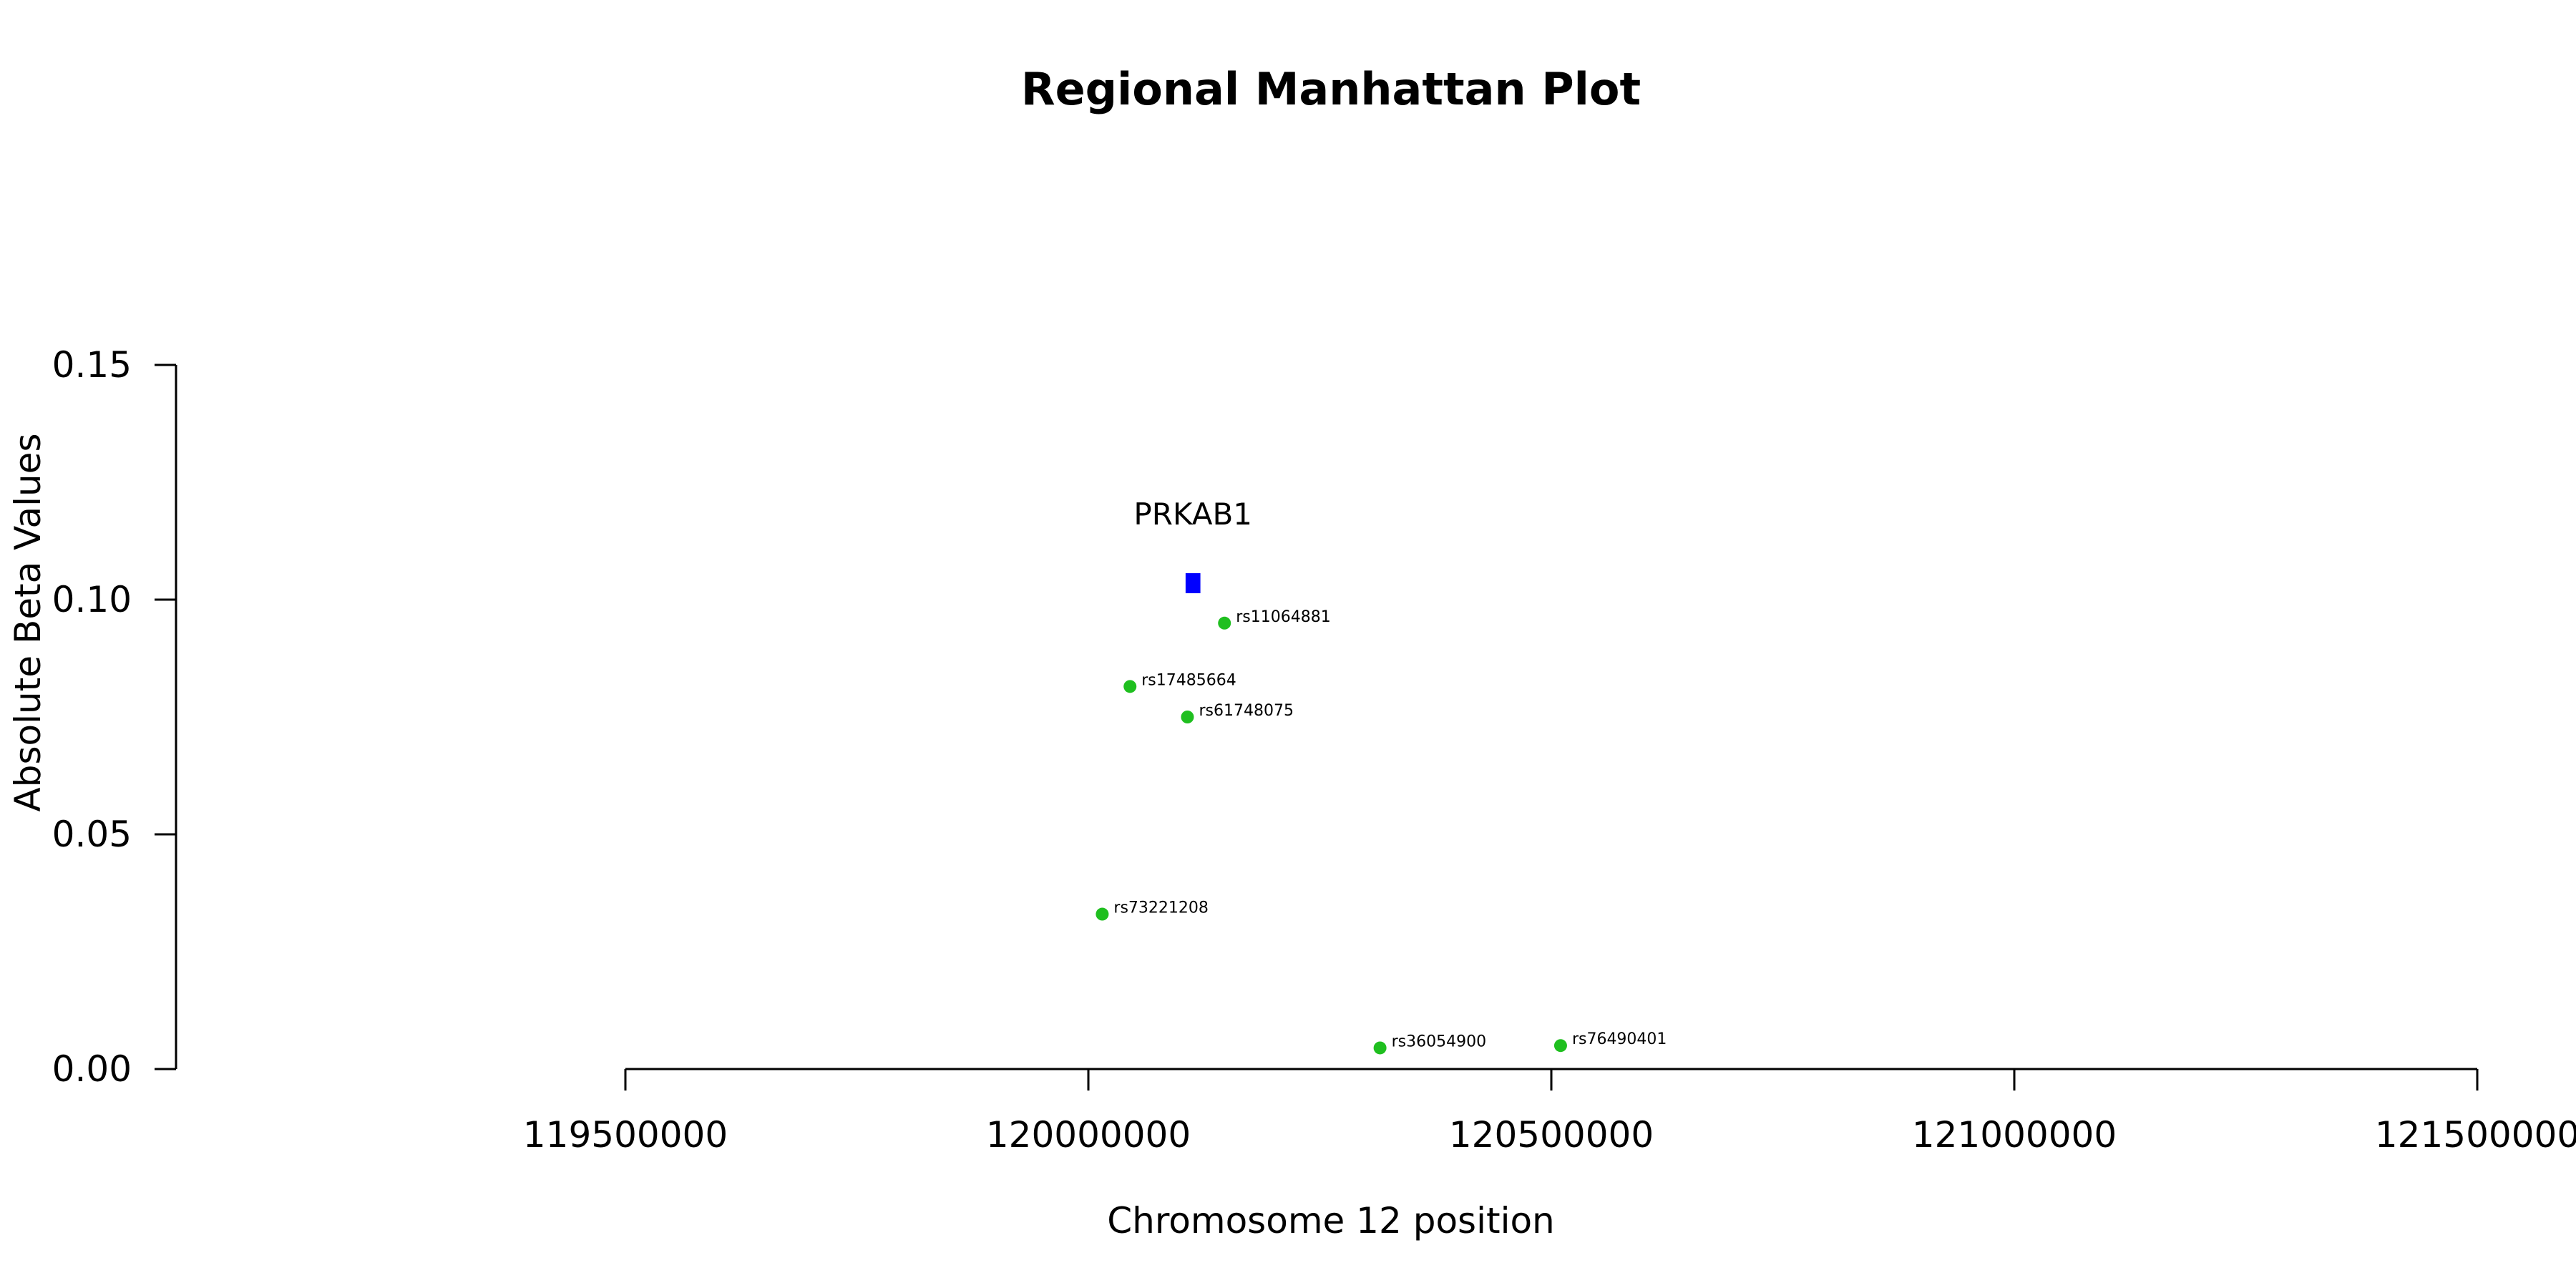  What do you see at coordinates (92, 599) in the screenshot?
I see `y-tick-label: 0.10` at bounding box center [92, 599].